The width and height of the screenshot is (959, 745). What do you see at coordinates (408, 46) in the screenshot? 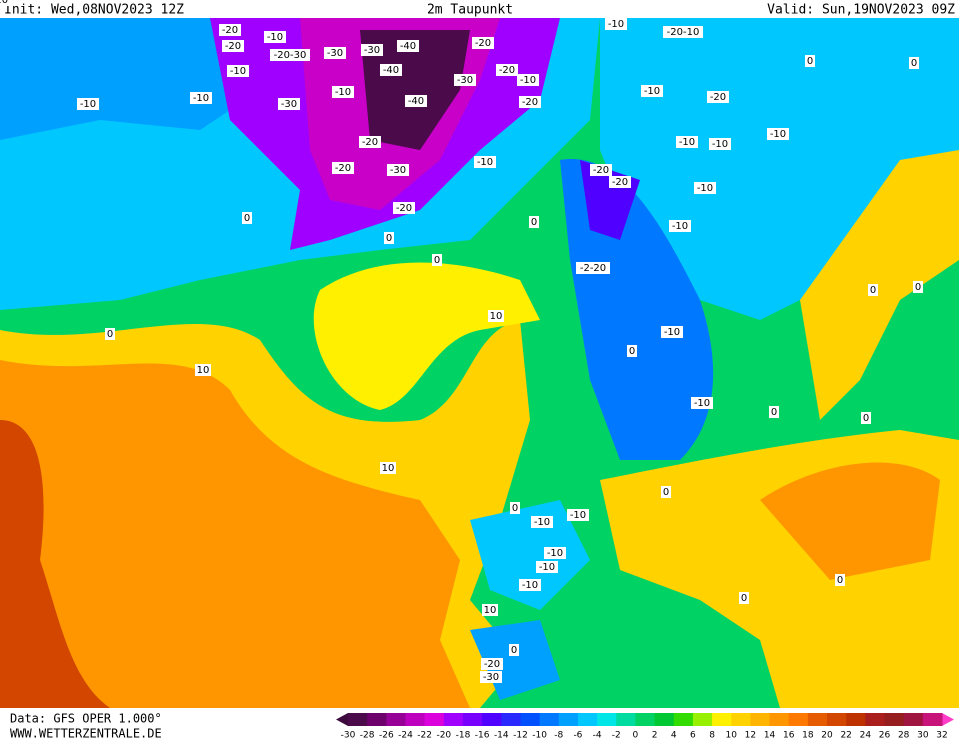
I see `contour-label: -40` at bounding box center [408, 46].